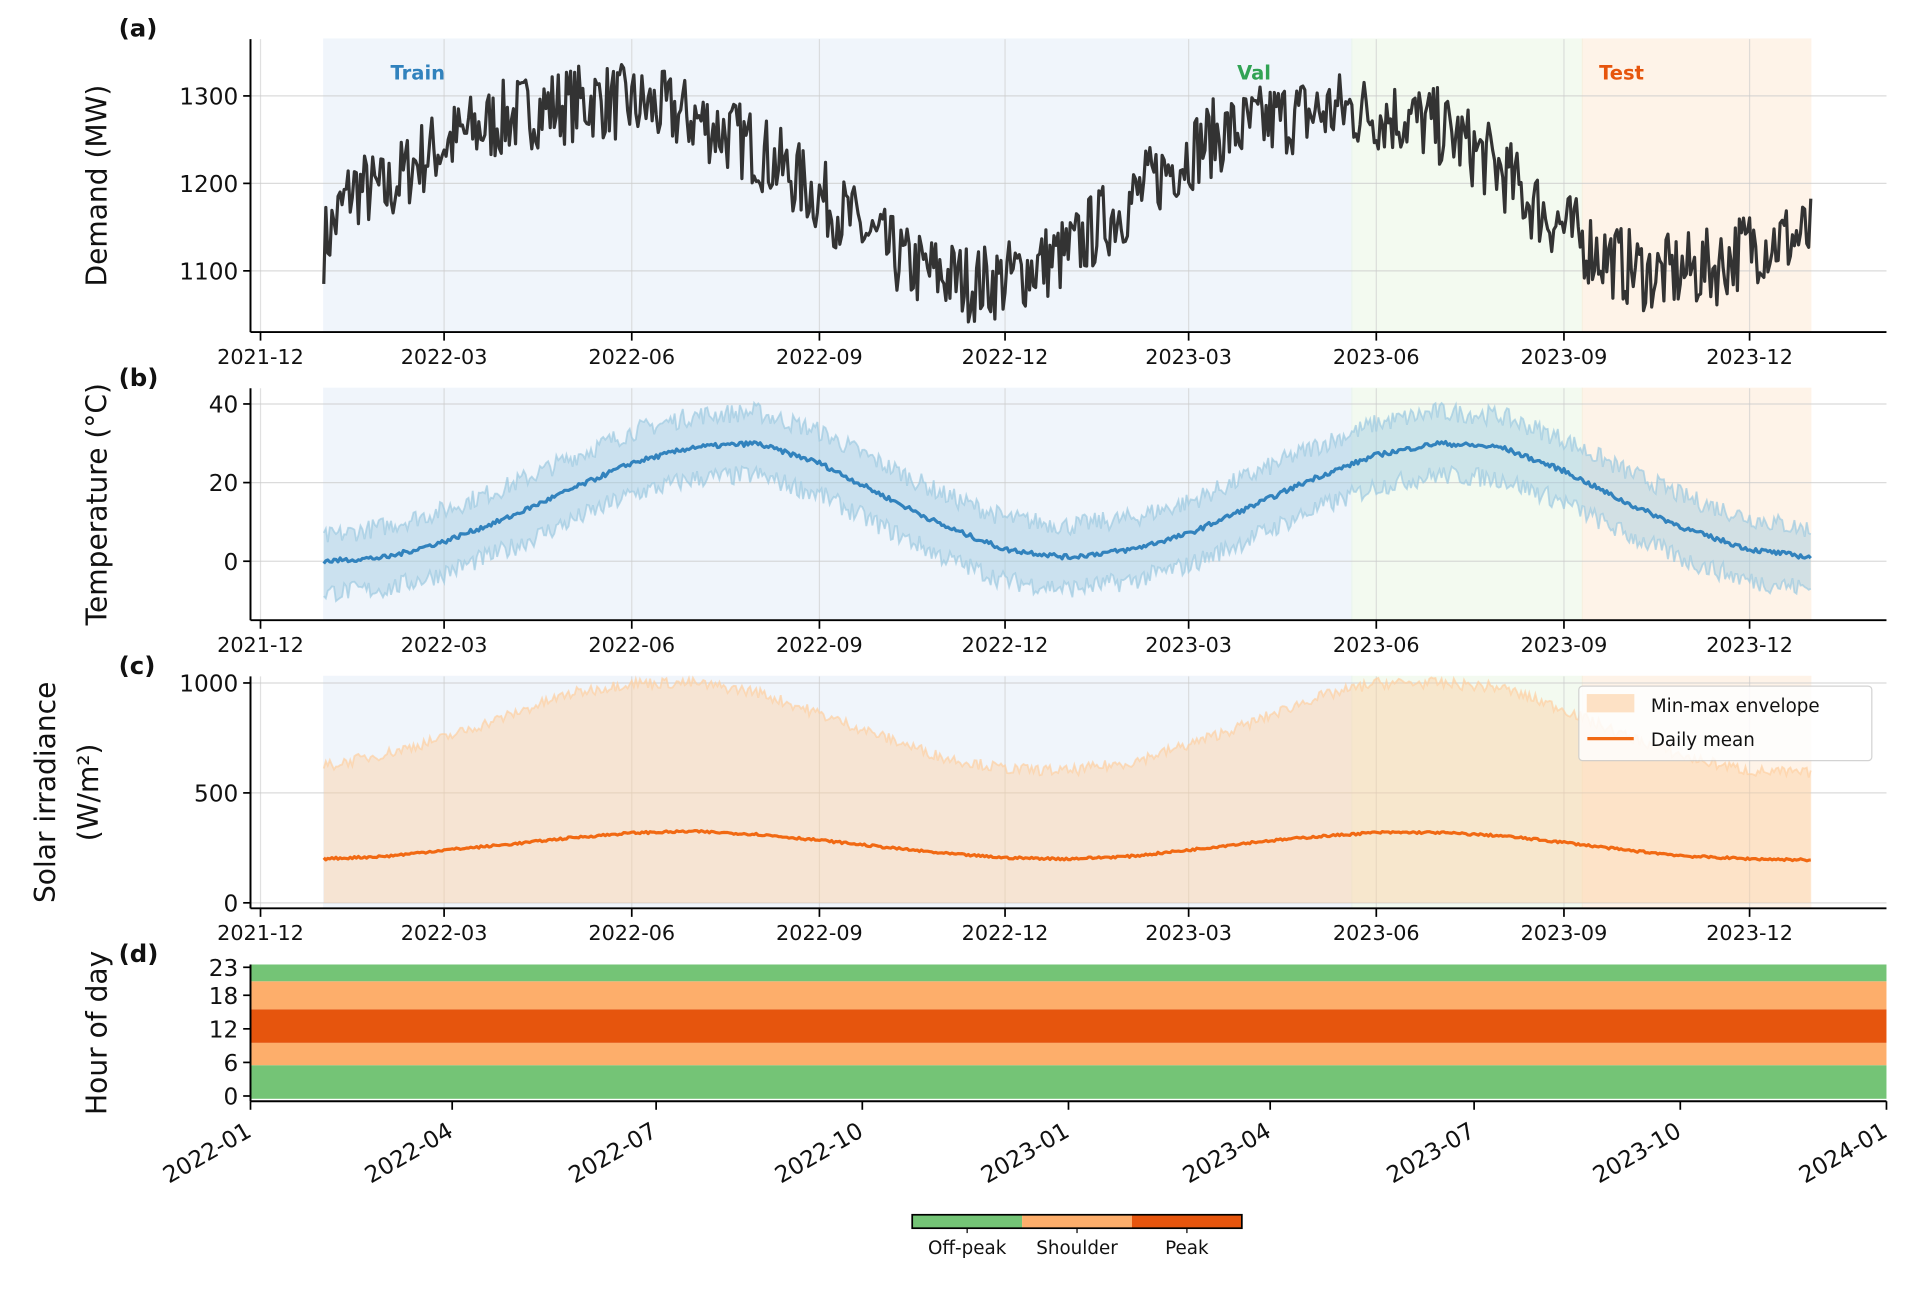 The width and height of the screenshot is (1905, 1310). Describe the element at coordinates (224, 405) in the screenshot. I see `y-tick-label: 40` at that location.